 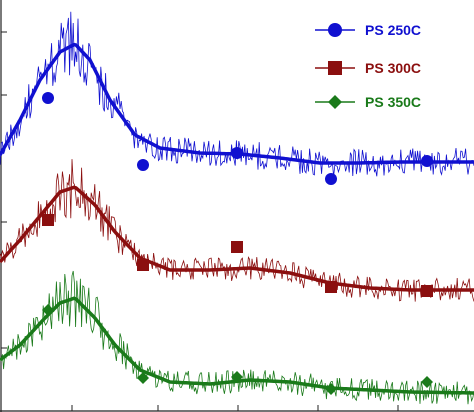 I want to click on legend-square-marker, so click(x=335, y=68).